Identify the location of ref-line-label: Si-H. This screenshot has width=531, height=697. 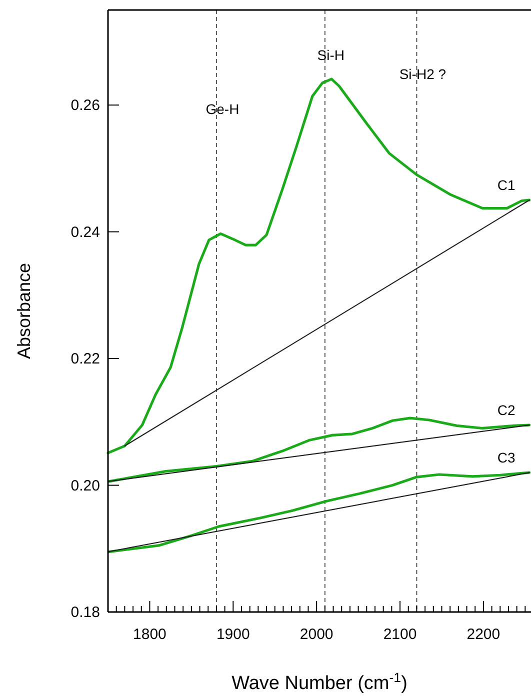
(331, 55).